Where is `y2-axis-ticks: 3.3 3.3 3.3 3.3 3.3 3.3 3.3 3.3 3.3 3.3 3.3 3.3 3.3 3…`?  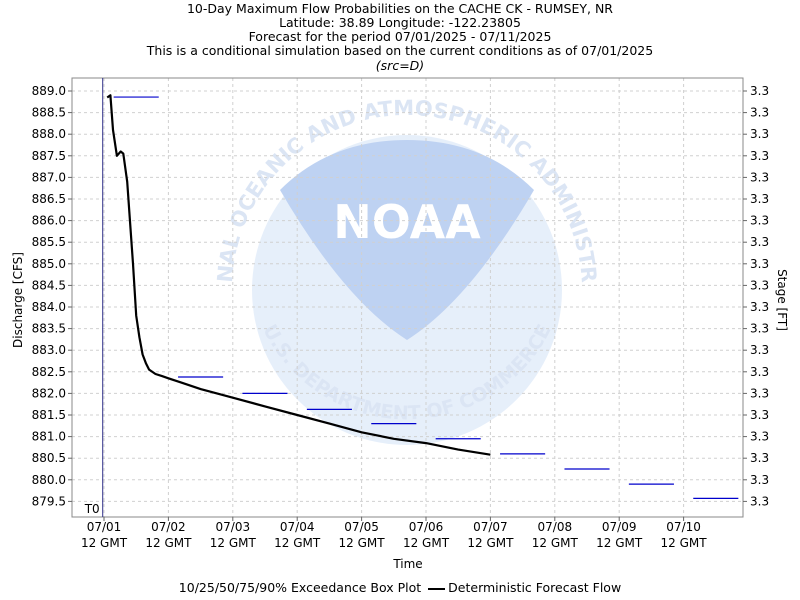
y2-axis-ticks: 3.3 3.3 3.3 3.3 3.3 3.3 3.3 3.3 3.3 3.3 3.3 3.3 3.3 3… is located at coordinates (756, 296).